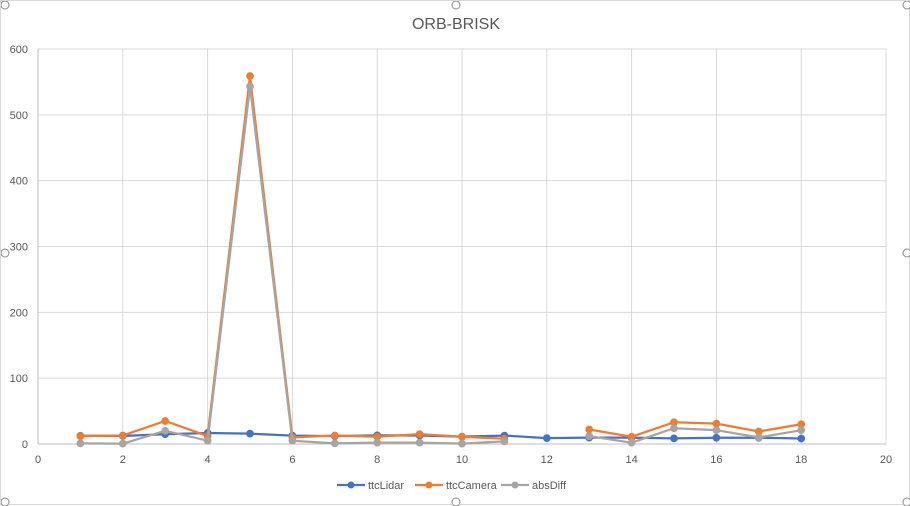  What do you see at coordinates (631, 460) in the screenshot?
I see `x-tick-label: 14` at bounding box center [631, 460].